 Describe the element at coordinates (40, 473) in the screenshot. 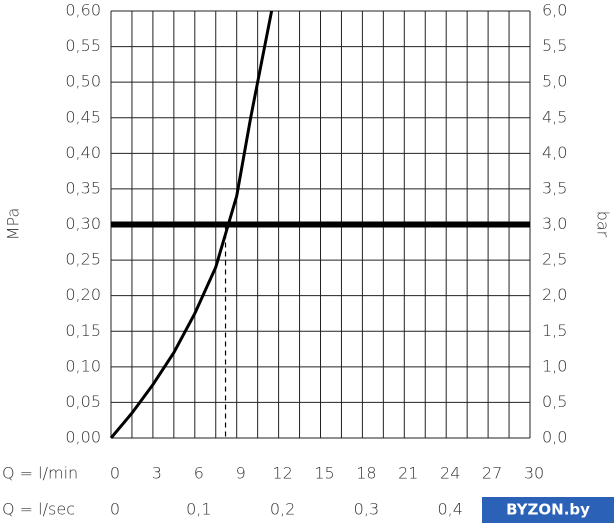

I see `x-axis-label: Q = l/min` at that location.